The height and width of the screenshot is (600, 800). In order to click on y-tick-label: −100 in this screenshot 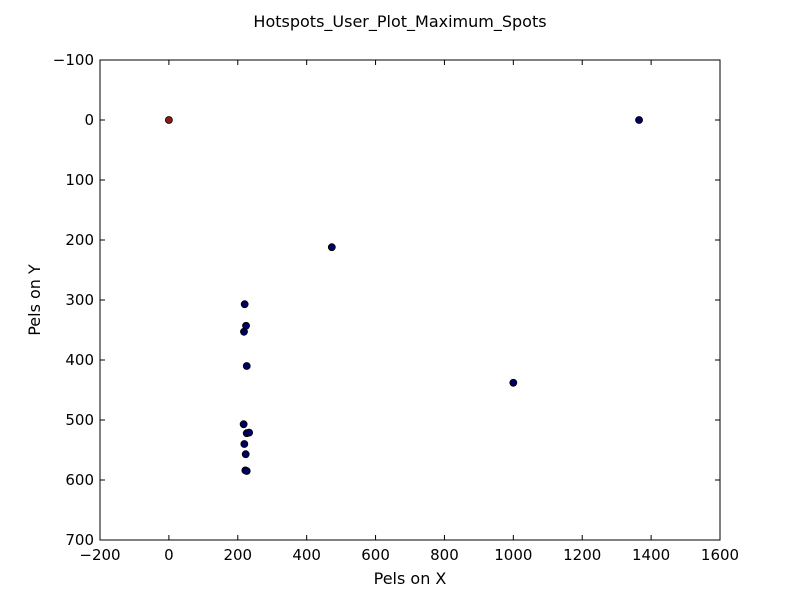, I will do `click(73, 60)`.